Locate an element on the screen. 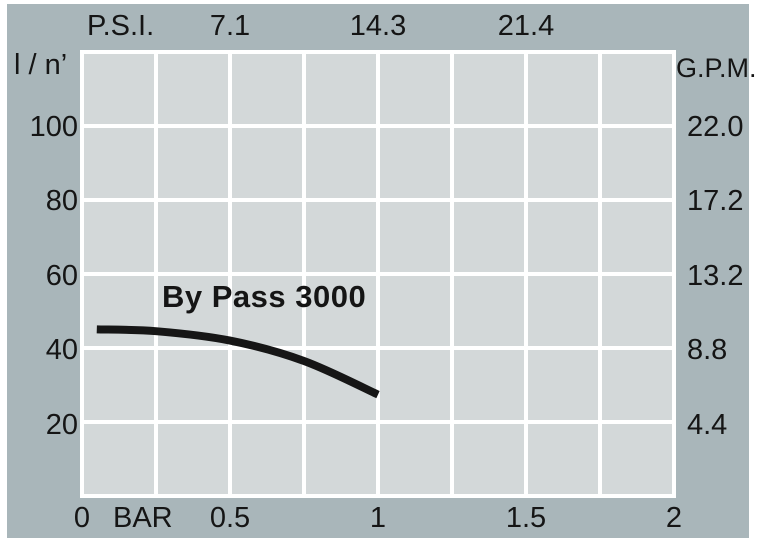  tick-top: 21.4 is located at coordinates (526, 26).